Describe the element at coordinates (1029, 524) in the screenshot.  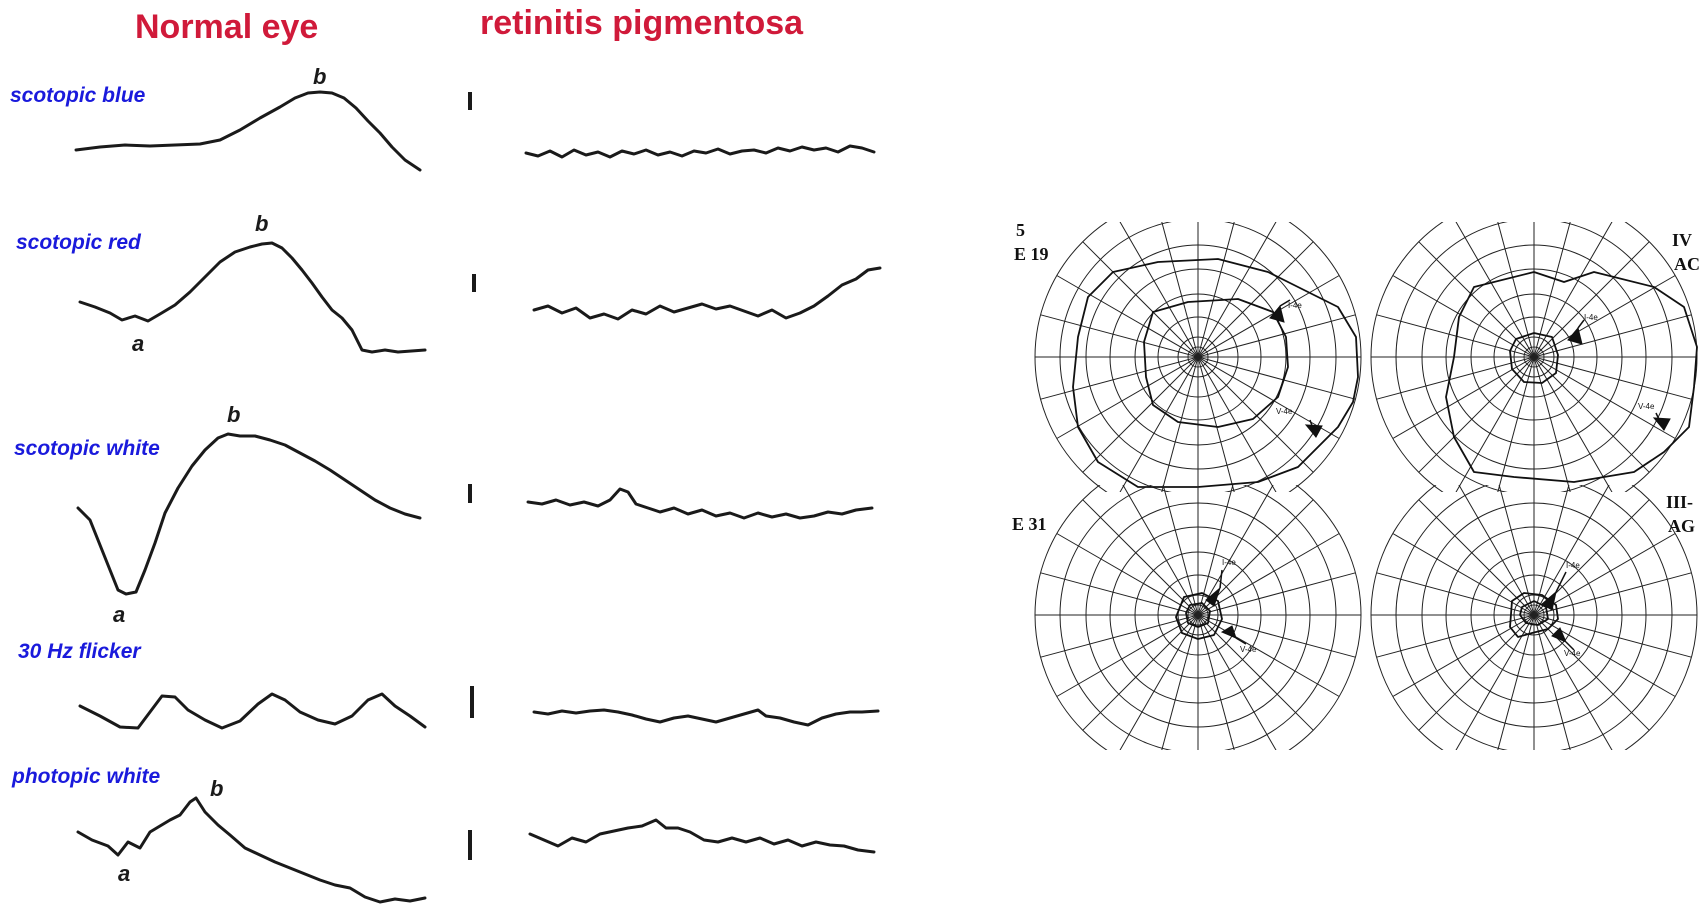
I see `vf-side-label: E 31` at that location.